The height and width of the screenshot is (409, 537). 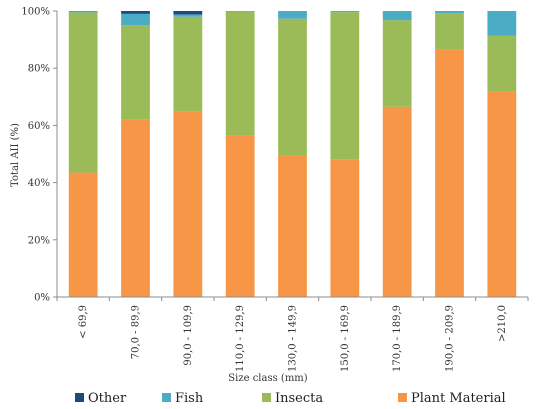 I want to click on y-axis-title: Total AII (%), so click(x=15, y=155).